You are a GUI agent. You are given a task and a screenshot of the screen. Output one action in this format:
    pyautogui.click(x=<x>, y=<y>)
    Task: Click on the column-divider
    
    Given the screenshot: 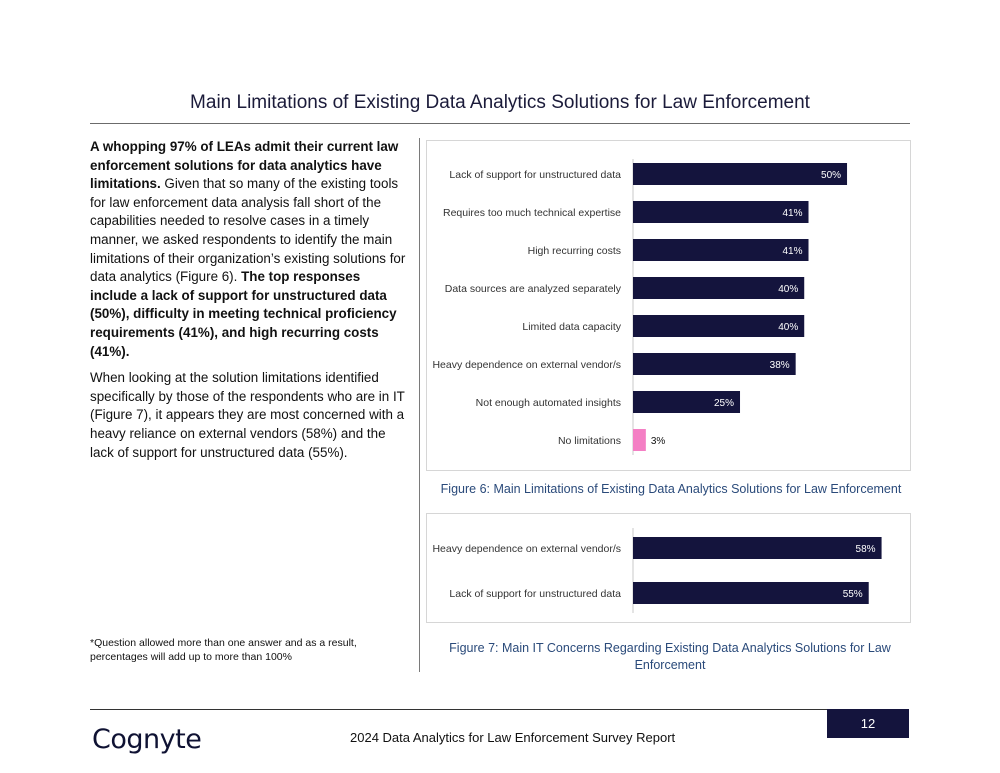 What is the action you would take?
    pyautogui.click(x=419, y=405)
    